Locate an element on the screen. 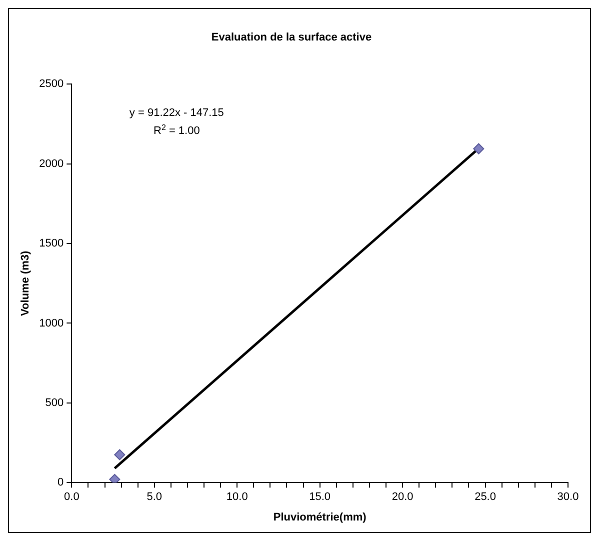 The width and height of the screenshot is (599, 541). x-tick-label: 20.0 is located at coordinates (403, 497).